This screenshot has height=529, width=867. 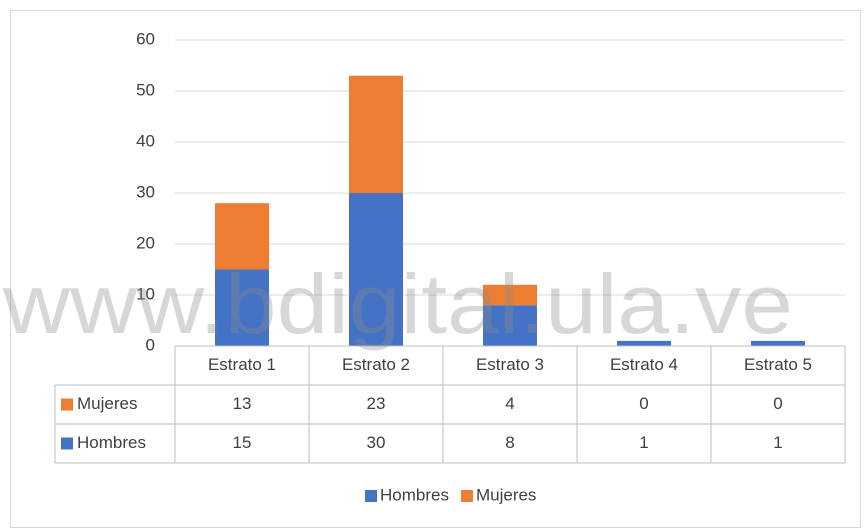 What do you see at coordinates (510, 364) in the screenshot?
I see `x-tick-label: Estrato 3` at bounding box center [510, 364].